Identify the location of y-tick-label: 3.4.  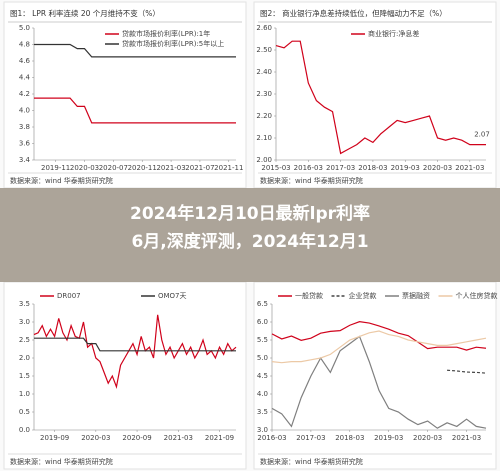
(25, 160).